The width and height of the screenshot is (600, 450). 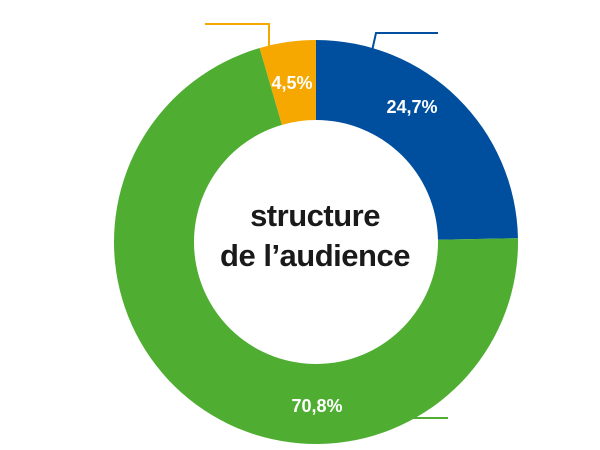 What do you see at coordinates (315, 255) in the screenshot?
I see `chart-center-title-line-2: de l’audience` at bounding box center [315, 255].